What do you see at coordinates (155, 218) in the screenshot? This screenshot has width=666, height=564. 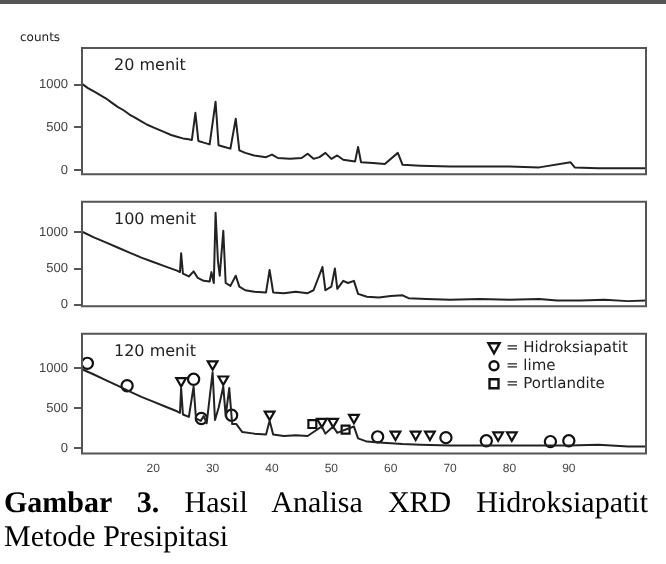 I see `annotation: 100 menit` at bounding box center [155, 218].